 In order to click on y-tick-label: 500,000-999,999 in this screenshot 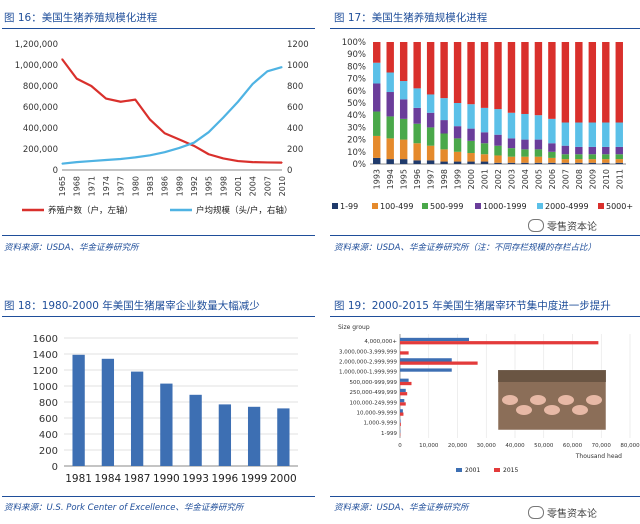, I will do `click(374, 383)`.